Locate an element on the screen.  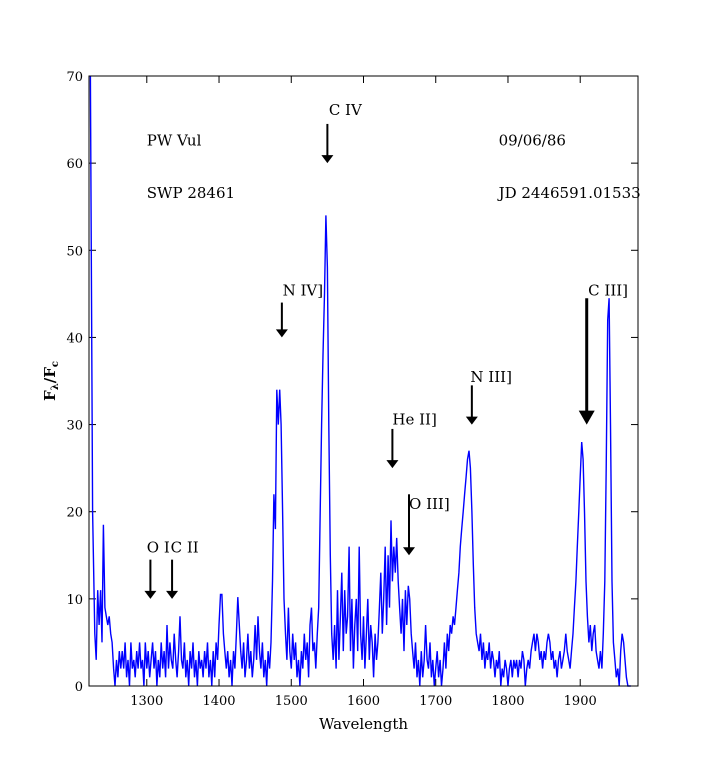
x-tick-label: 1300 is located at coordinates (146, 701).